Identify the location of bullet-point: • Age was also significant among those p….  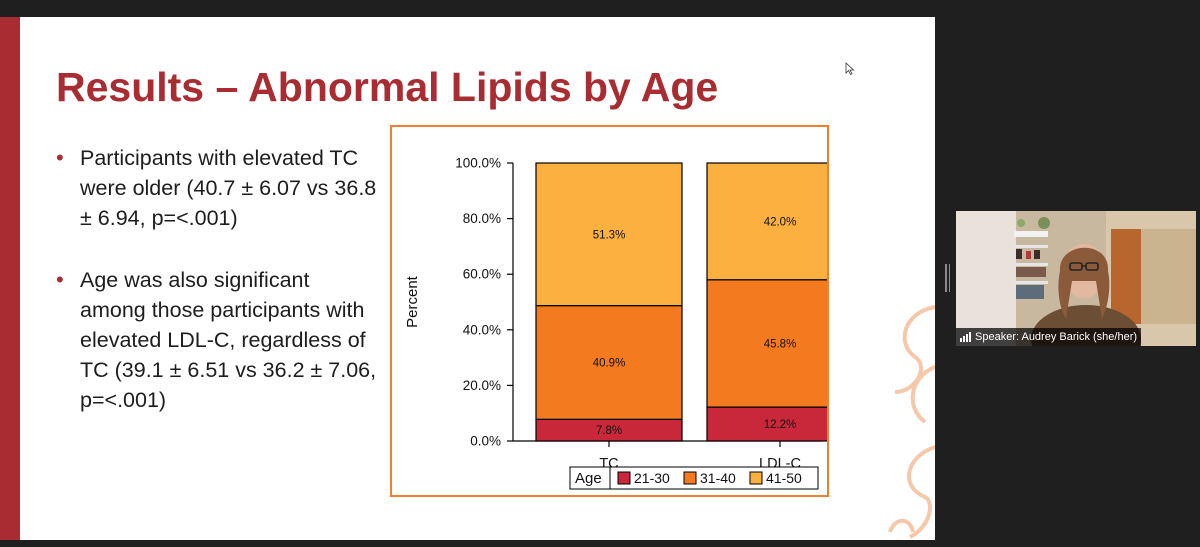
(218, 340).